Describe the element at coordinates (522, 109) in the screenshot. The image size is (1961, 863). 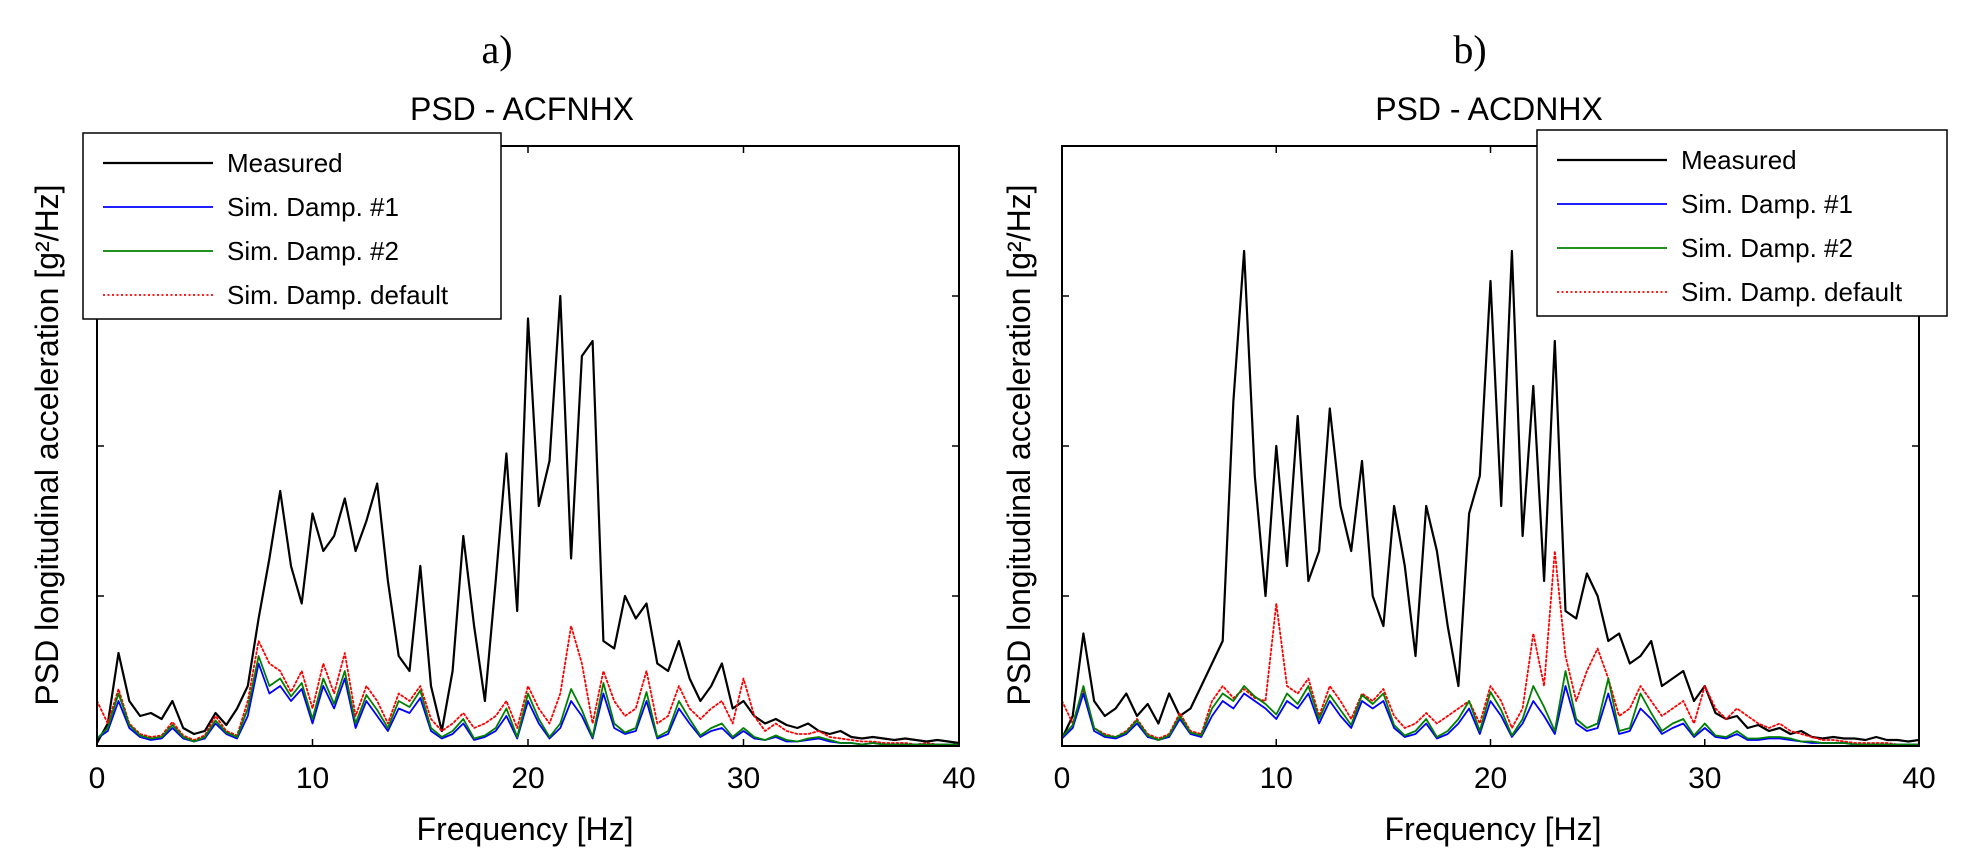
I see `chart-title-a: PSD - ACFNHX` at that location.